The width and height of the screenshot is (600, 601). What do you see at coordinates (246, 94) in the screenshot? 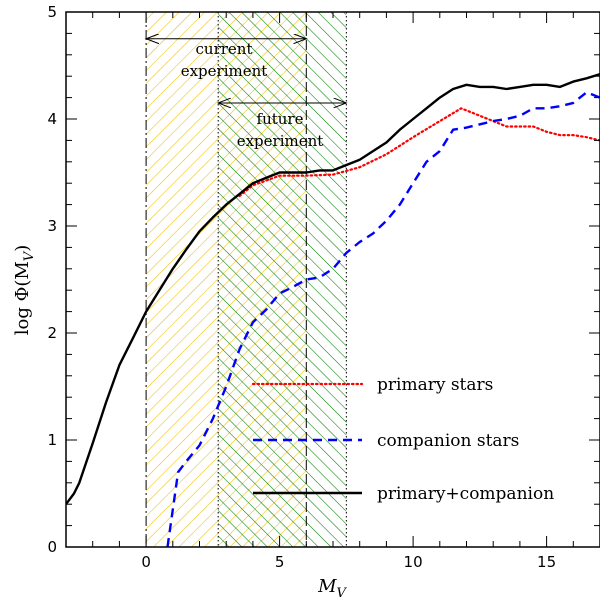
I see `region-annotations: current experiment future experiment` at bounding box center [246, 94].